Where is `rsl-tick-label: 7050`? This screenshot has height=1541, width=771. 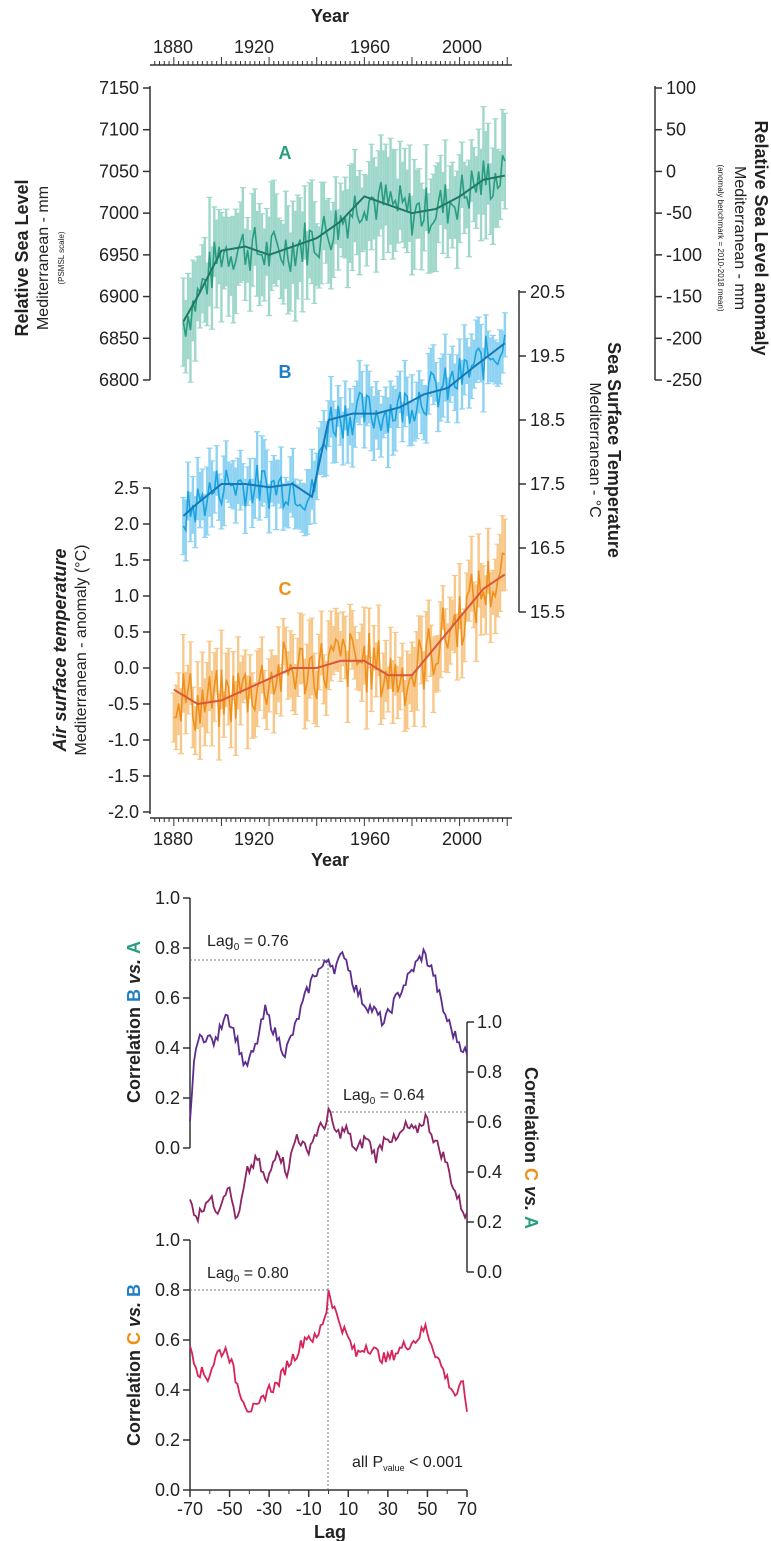
rsl-tick-label: 7050 is located at coordinates (119, 171).